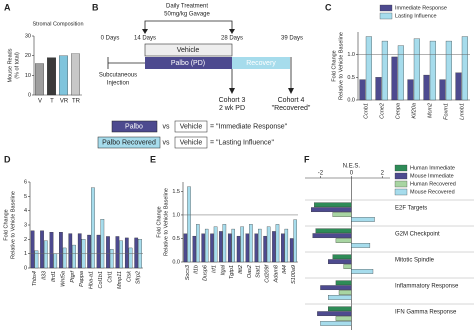 Image resolution: width=474 pixels, height=334 pixels. What do you see at coordinates (241, 269) in the screenshot?
I see `x-tick-label: Ifit2` at bounding box center [241, 269].